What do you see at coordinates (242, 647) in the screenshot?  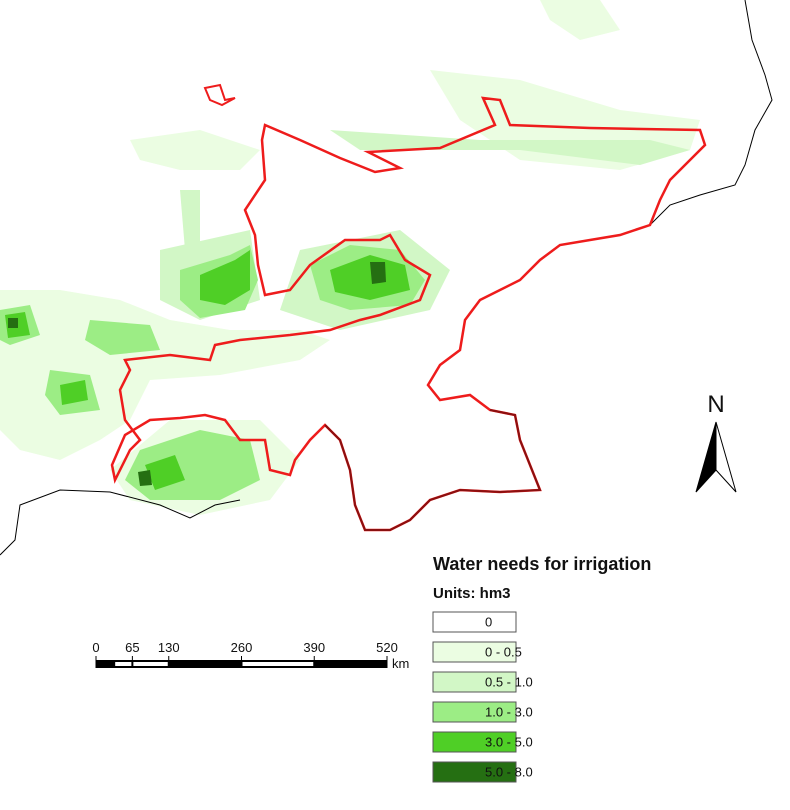 I see `scale-label: 260` at bounding box center [242, 647].